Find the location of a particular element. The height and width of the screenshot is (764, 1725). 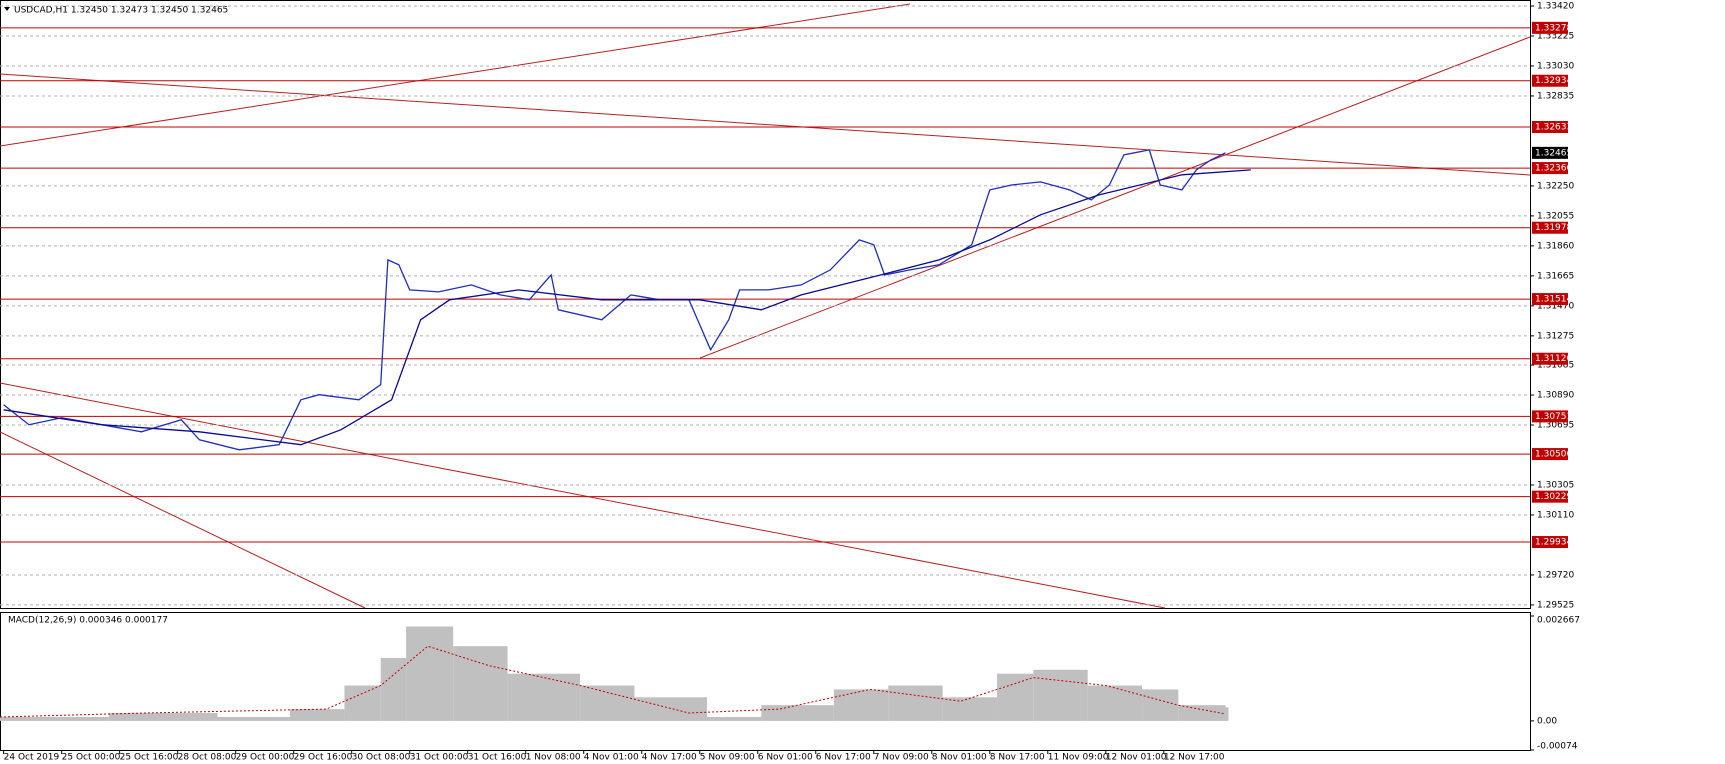

y-tick-label: 1.29525 is located at coordinates (1555, 605).